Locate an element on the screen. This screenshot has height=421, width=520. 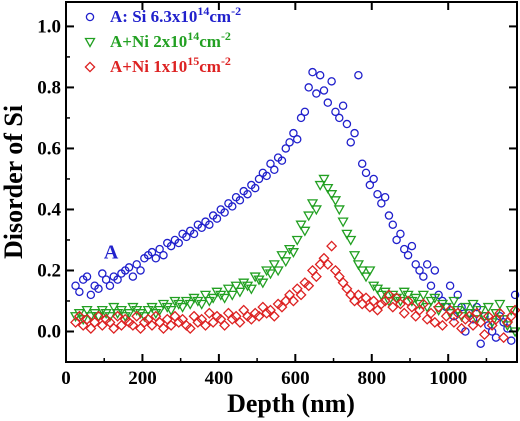
x-tick-label: 1000 is located at coordinates (448, 378).